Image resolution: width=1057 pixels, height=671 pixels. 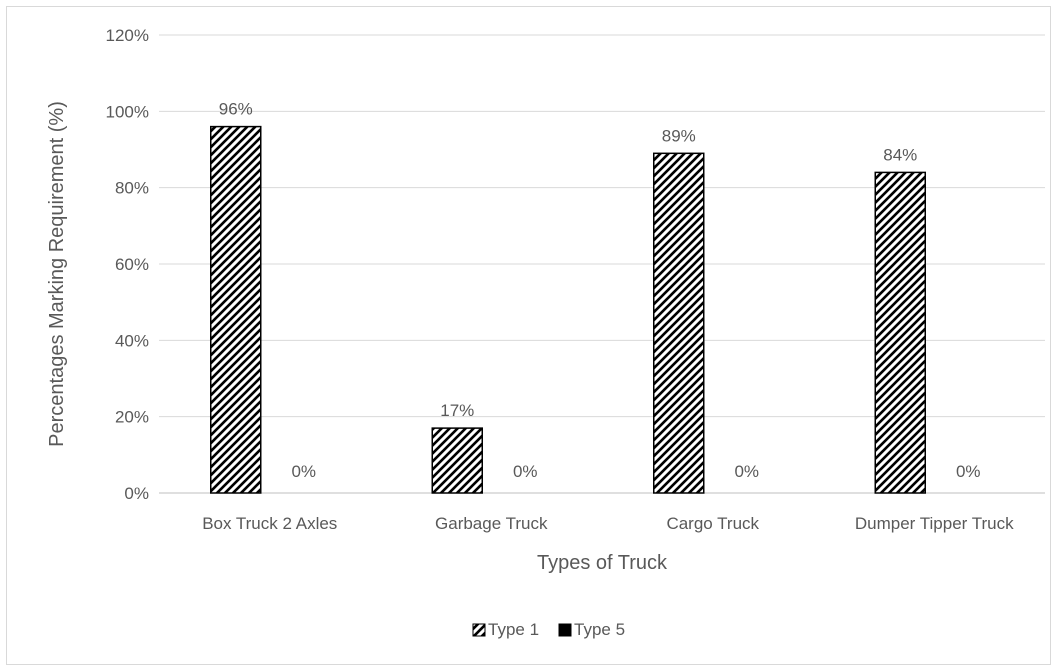 I want to click on data-label: 89%, so click(x=679, y=135).